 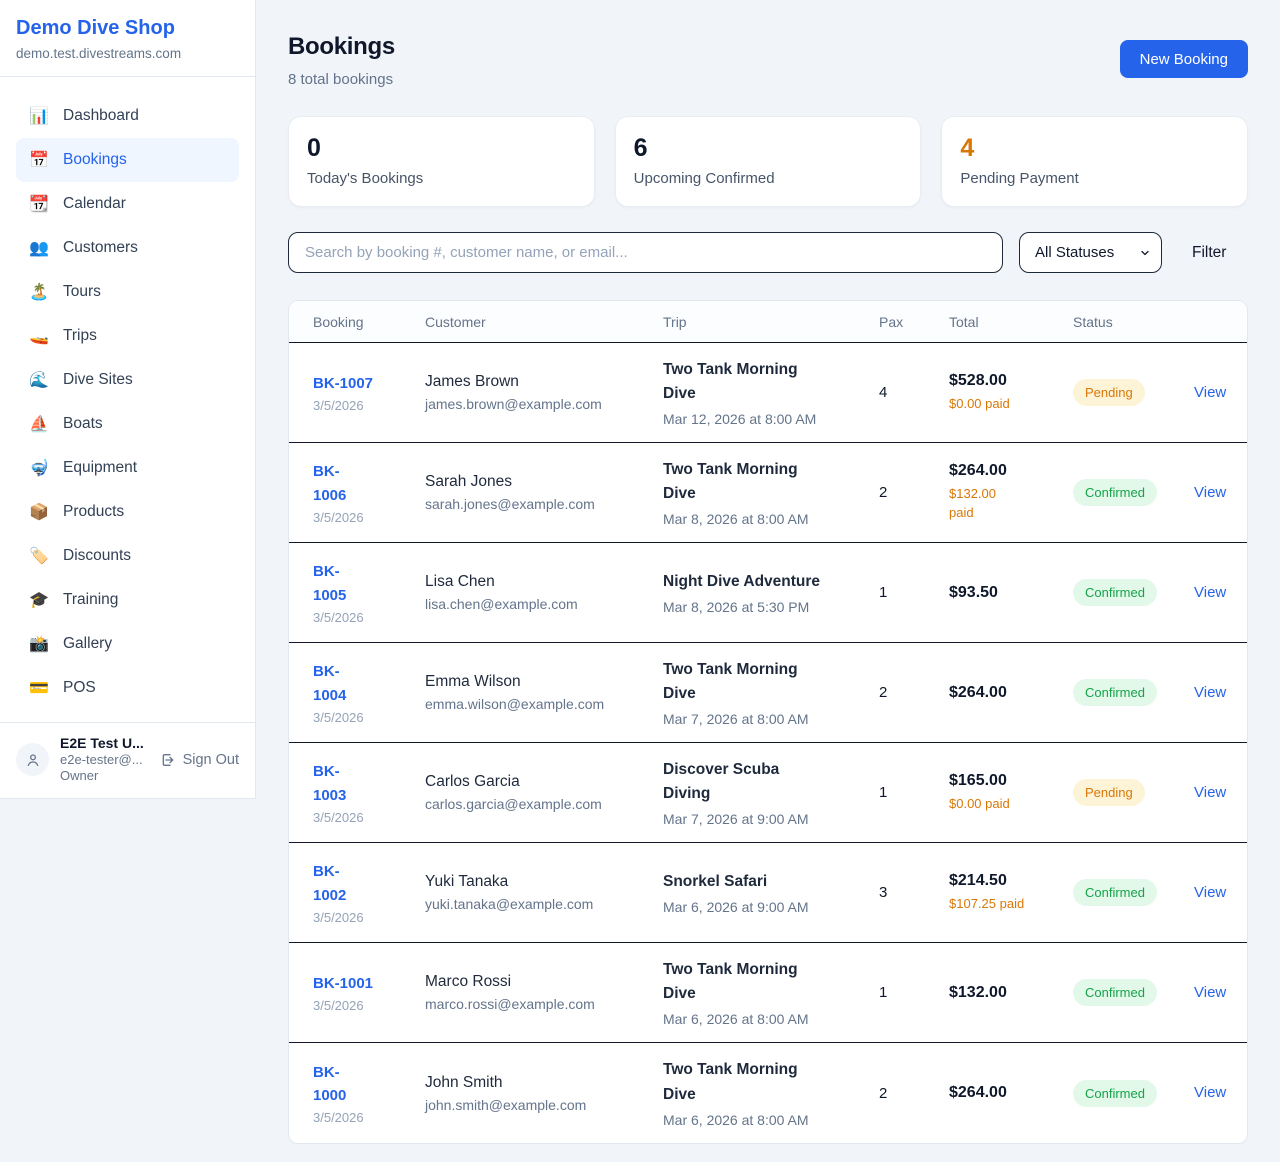 I want to click on customer-name: John Smith, so click(x=464, y=1082).